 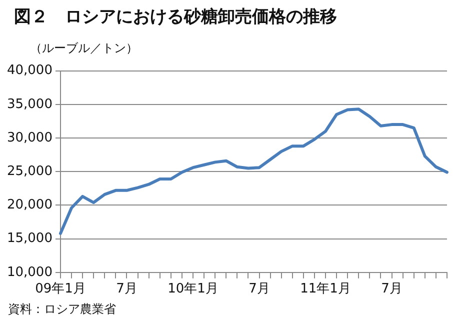 What do you see at coordinates (60, 289) in the screenshot?
I see `x-tick-label: 09年1月` at bounding box center [60, 289].